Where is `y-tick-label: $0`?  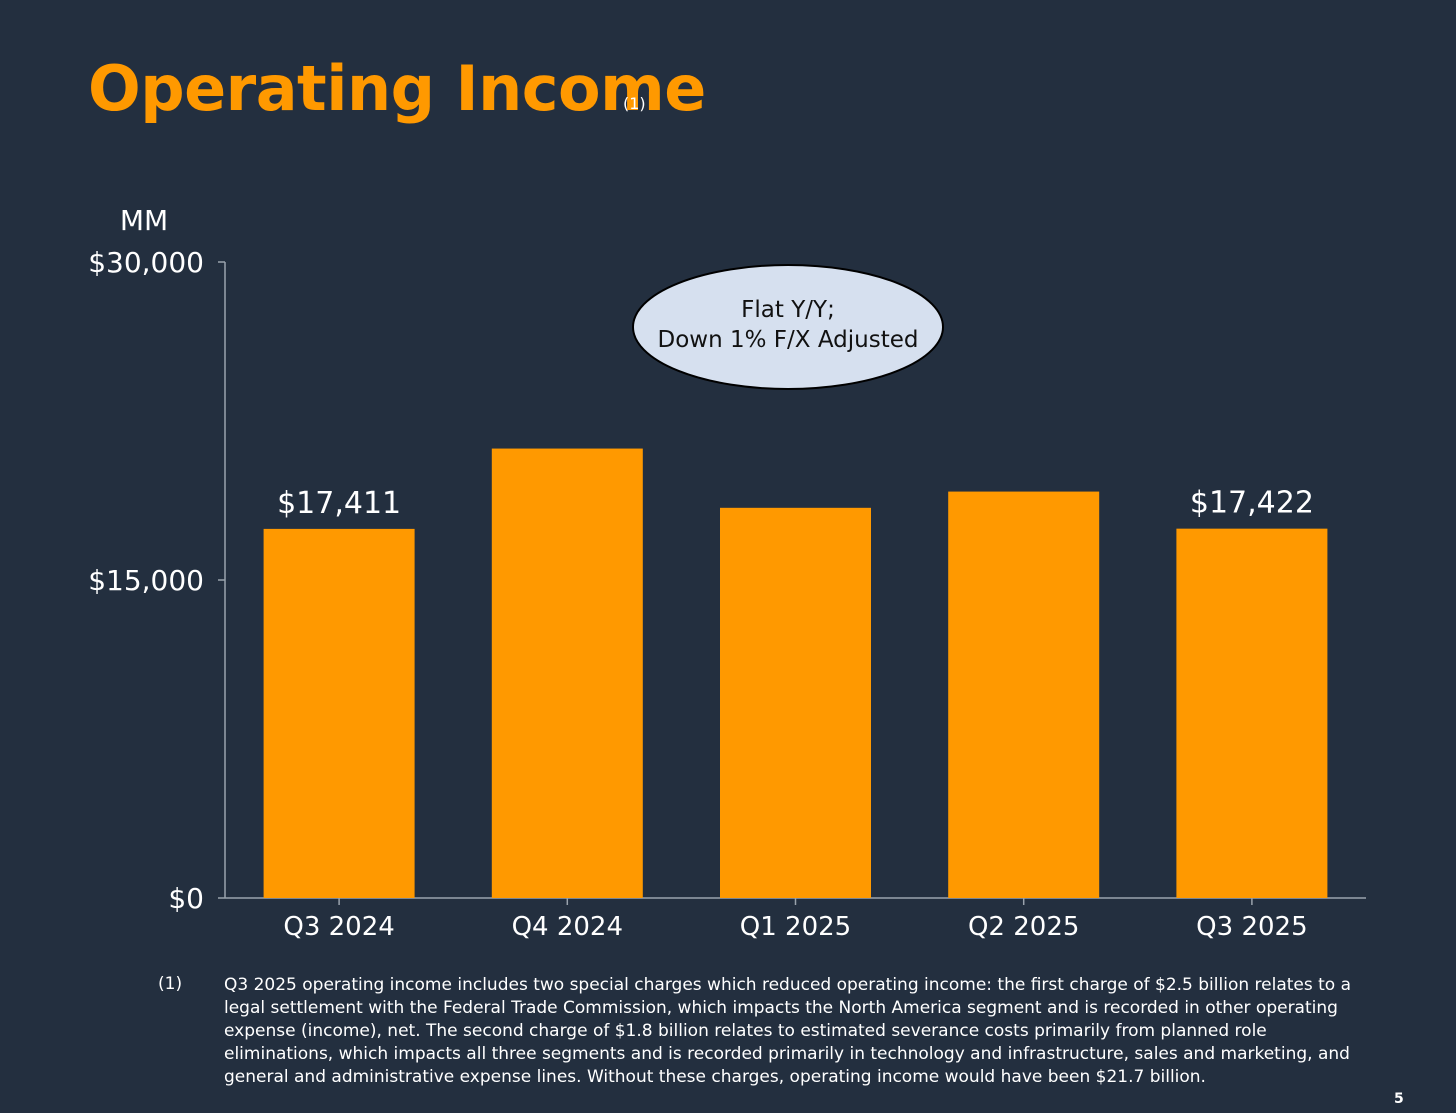 y-tick-label: $0 is located at coordinates (186, 898).